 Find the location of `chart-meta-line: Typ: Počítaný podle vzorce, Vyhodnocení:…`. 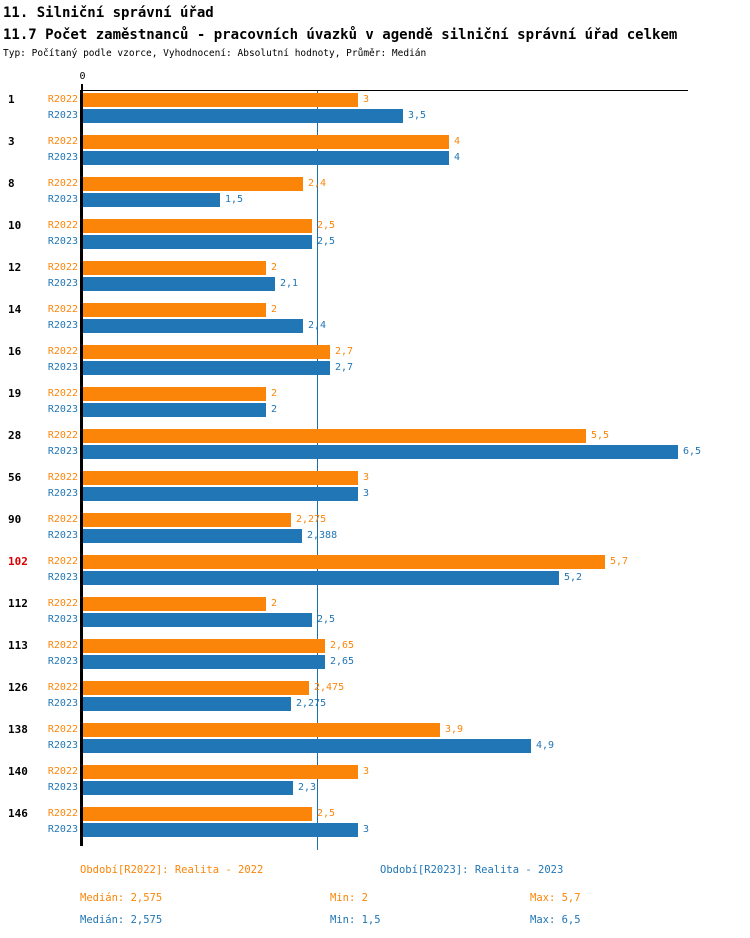

chart-meta-line: Typ: Počítaný podle vzorce, Vyhodnocení:… is located at coordinates (215, 53).